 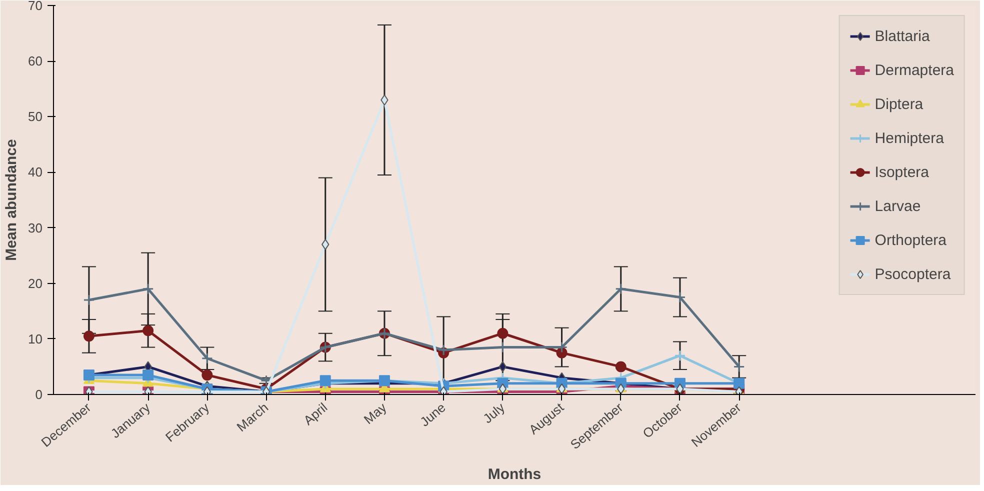 I want to click on y-tick-label: 50, so click(x=35, y=116).